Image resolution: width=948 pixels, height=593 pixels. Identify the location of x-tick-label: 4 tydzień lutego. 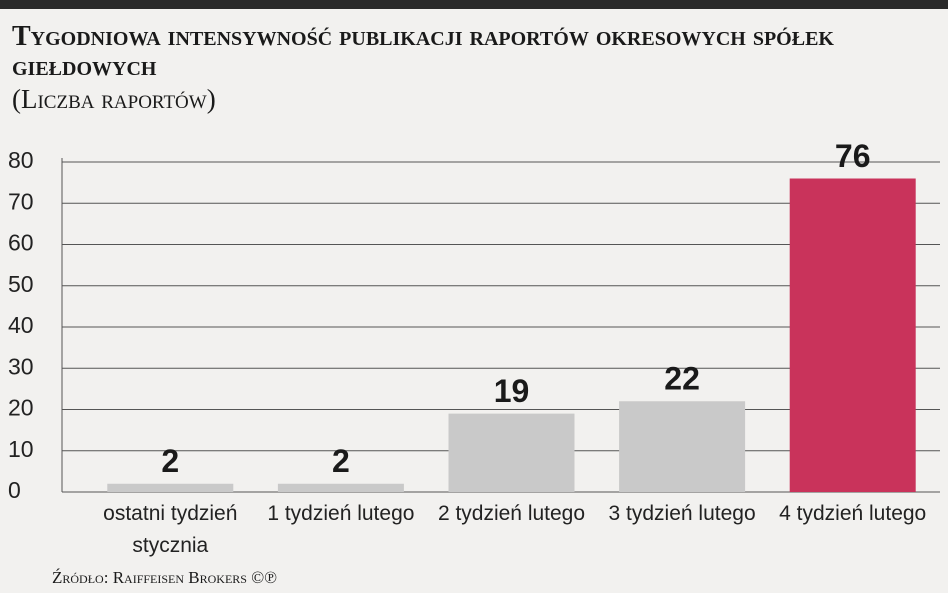
(853, 513).